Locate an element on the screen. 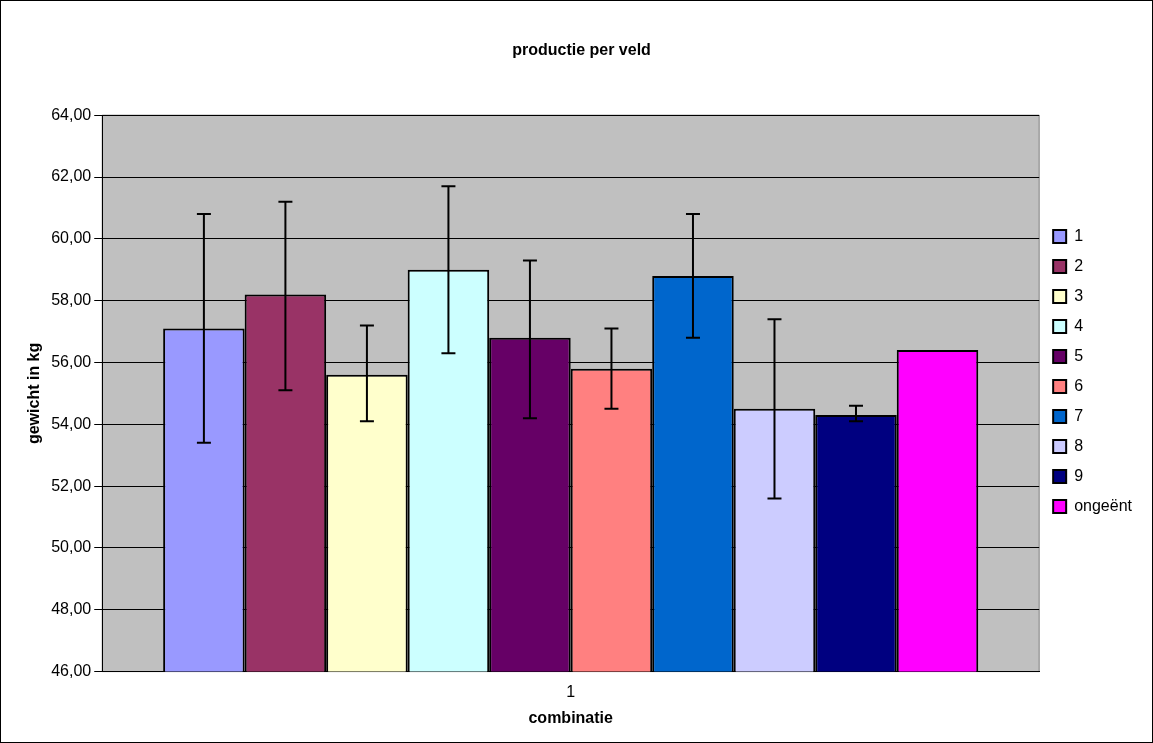  legend-label: 3 is located at coordinates (1079, 295).